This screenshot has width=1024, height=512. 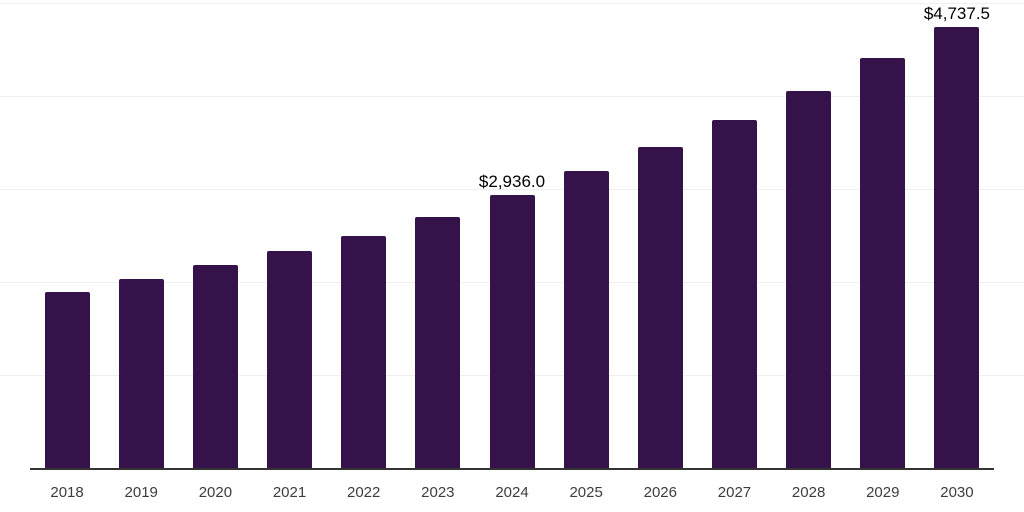 What do you see at coordinates (512, 331) in the screenshot?
I see `bar-2024` at bounding box center [512, 331].